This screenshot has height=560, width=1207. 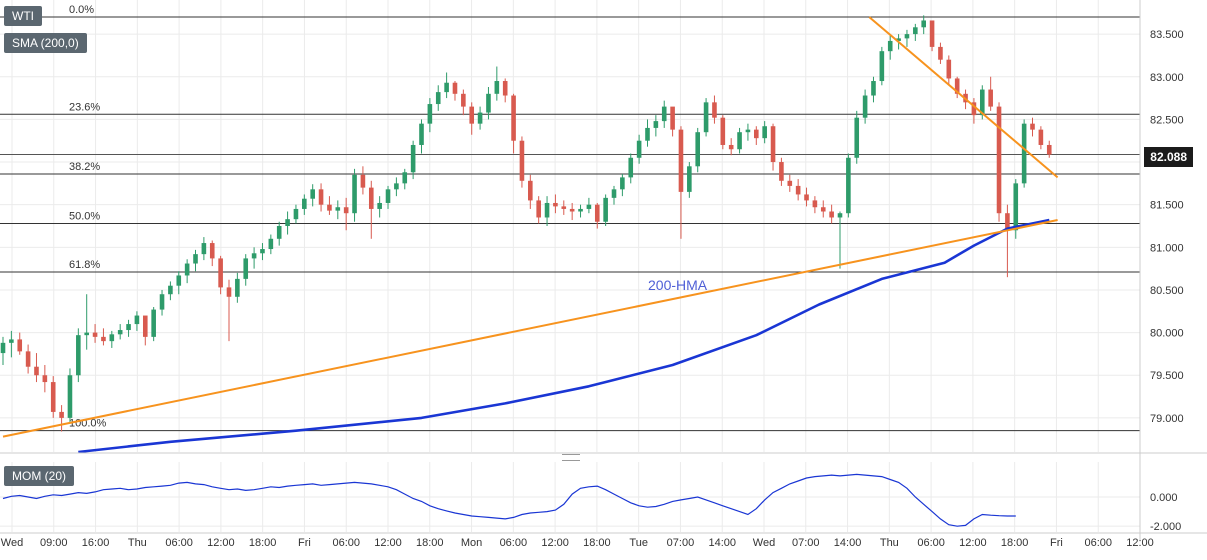 What do you see at coordinates (570, 500) in the screenshot?
I see `momentum-panel` at bounding box center [570, 500].